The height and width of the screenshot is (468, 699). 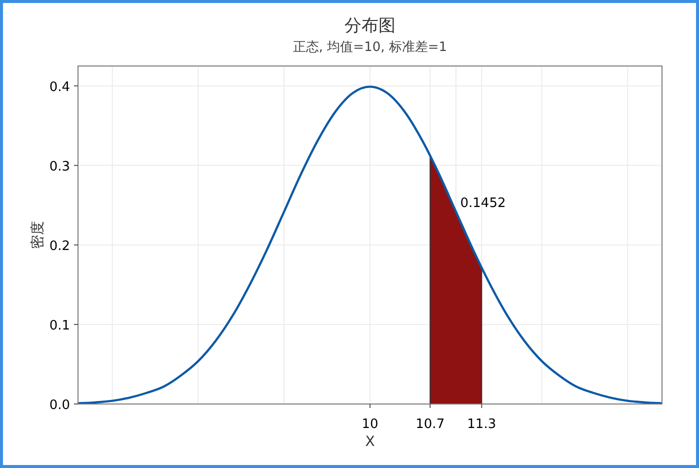 What do you see at coordinates (59, 87) in the screenshot?
I see `y-tick-label: 0.4` at bounding box center [59, 87].